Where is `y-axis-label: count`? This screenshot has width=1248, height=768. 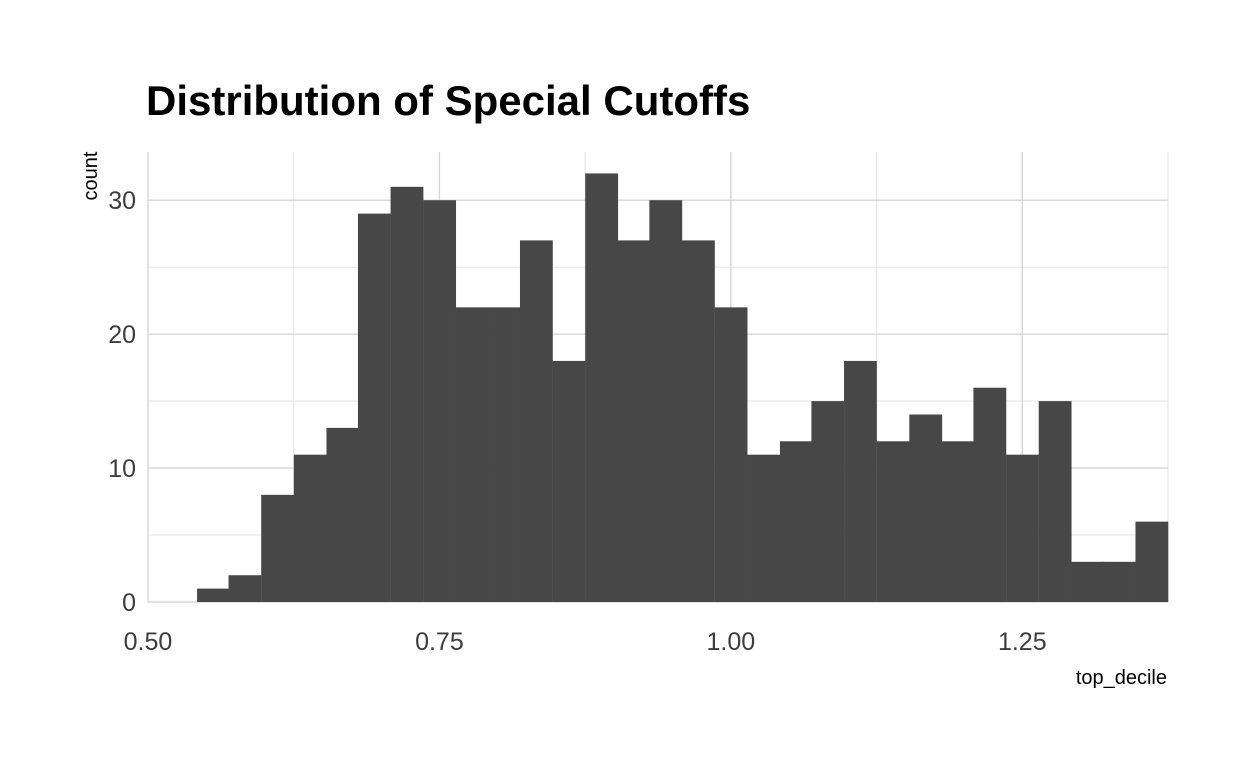
y-axis-label: count is located at coordinates (91, 175).